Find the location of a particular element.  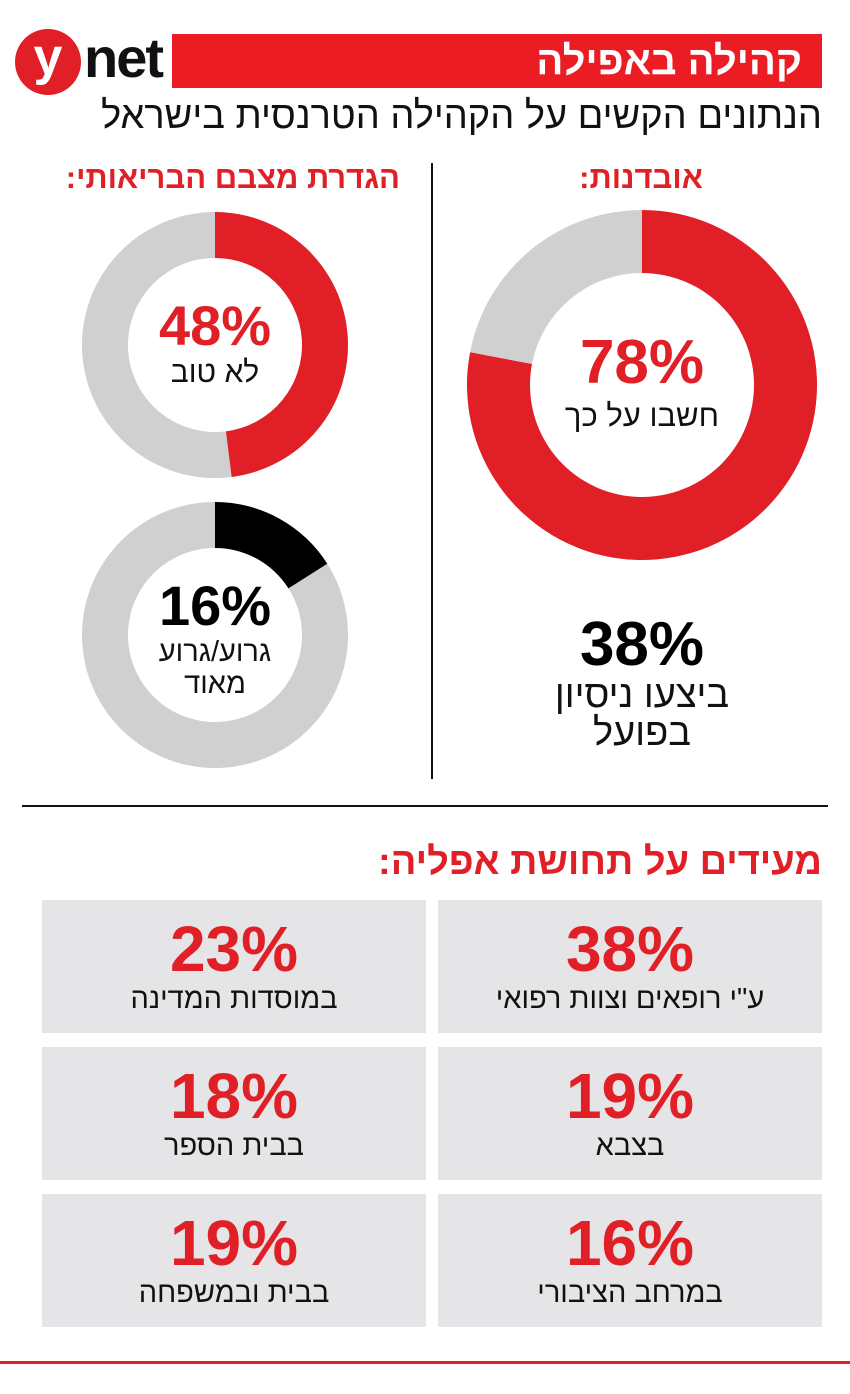

attempt-label-line1: ביצעו ניסיון is located at coordinates (642, 695).